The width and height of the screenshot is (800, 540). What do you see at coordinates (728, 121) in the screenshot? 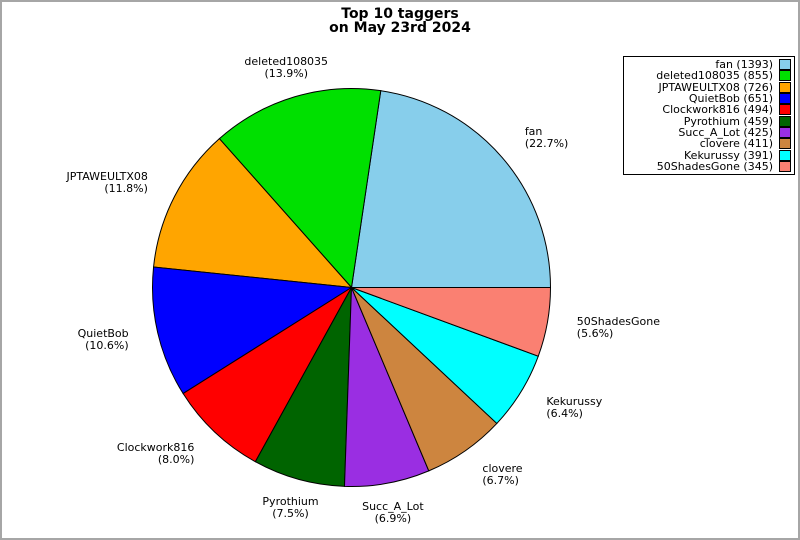
I see `legend-label: Pyrothium (459)` at bounding box center [728, 121].